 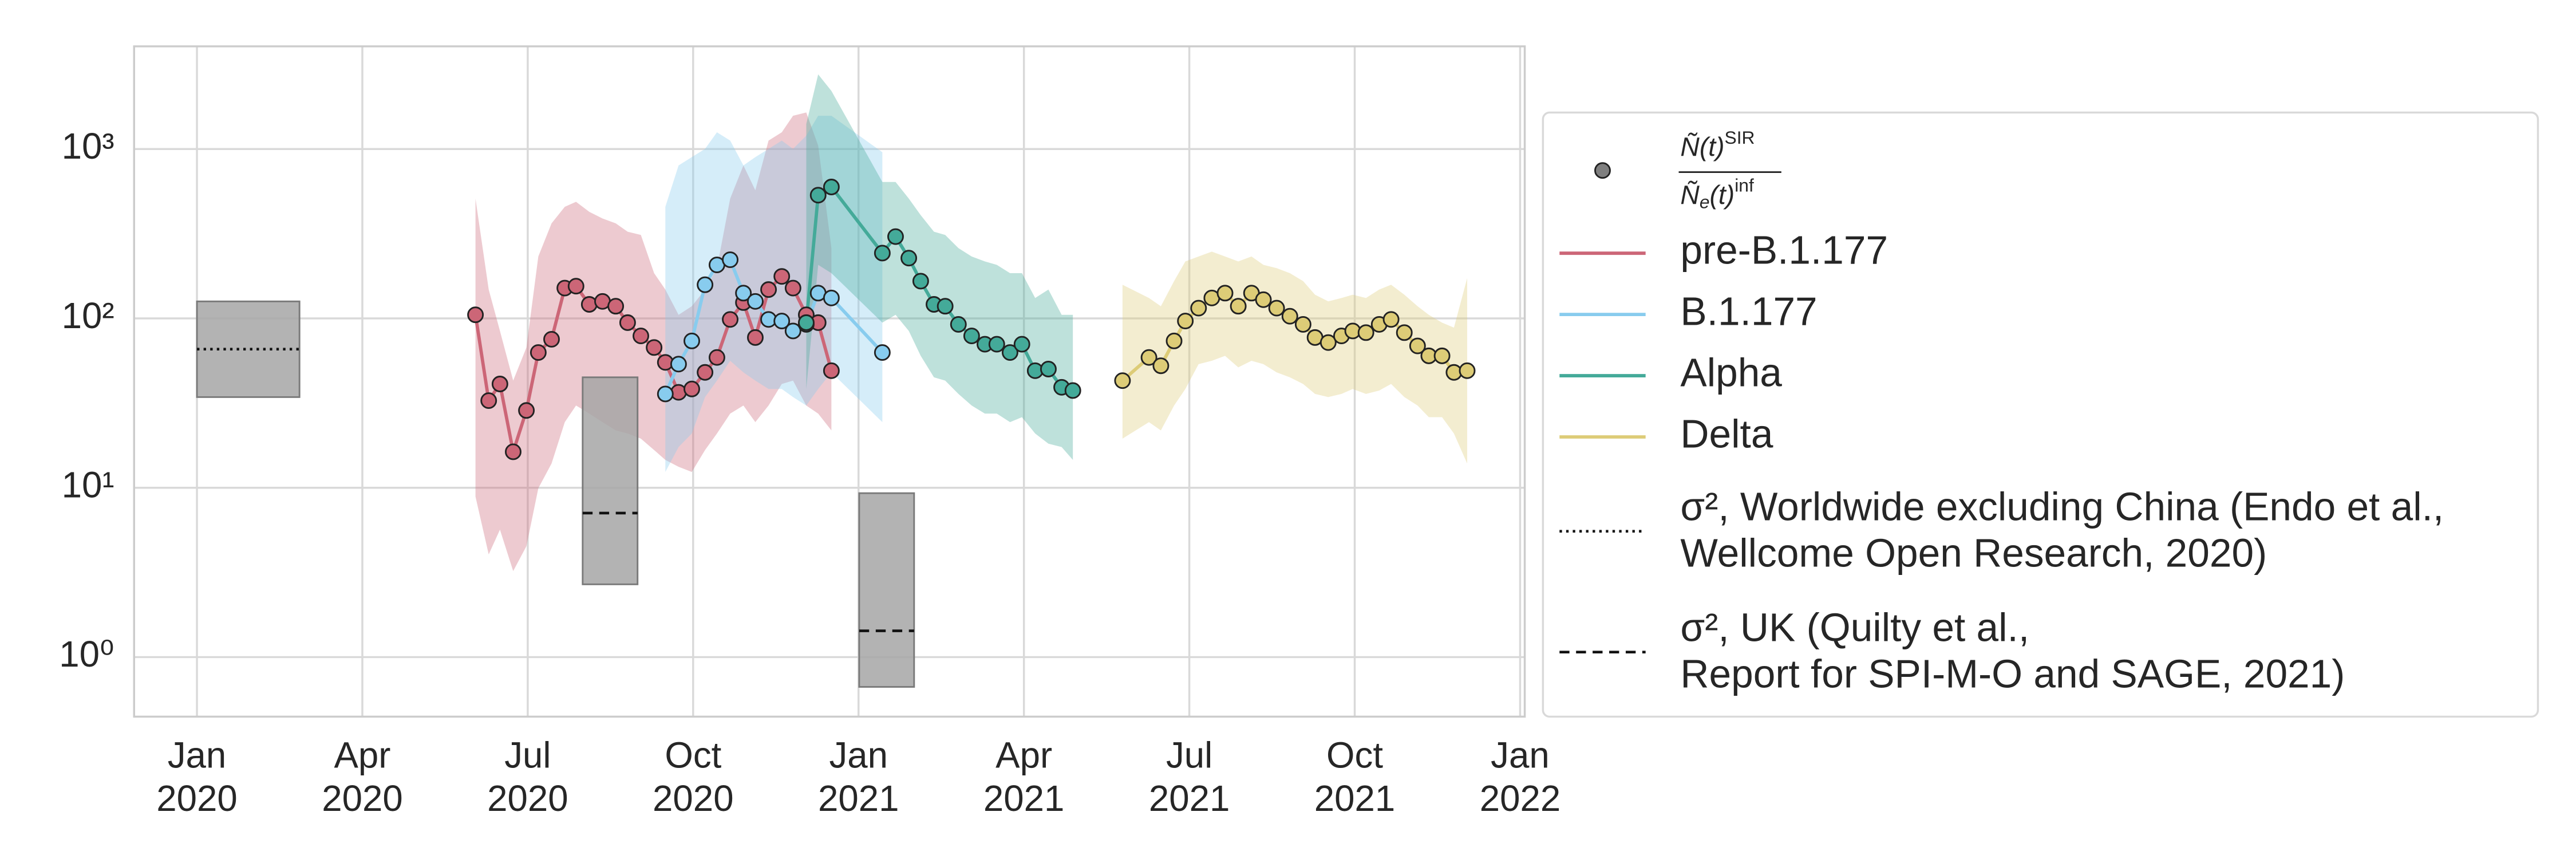 I want to click on legend-marker, so click(x=1602, y=170).